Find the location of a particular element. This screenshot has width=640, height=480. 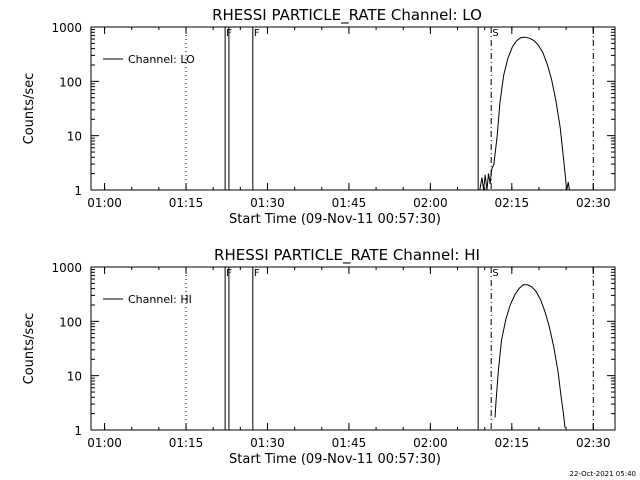

chart-title: RHESSI PARTICLE_RATE Channel: LO is located at coordinates (347, 15).